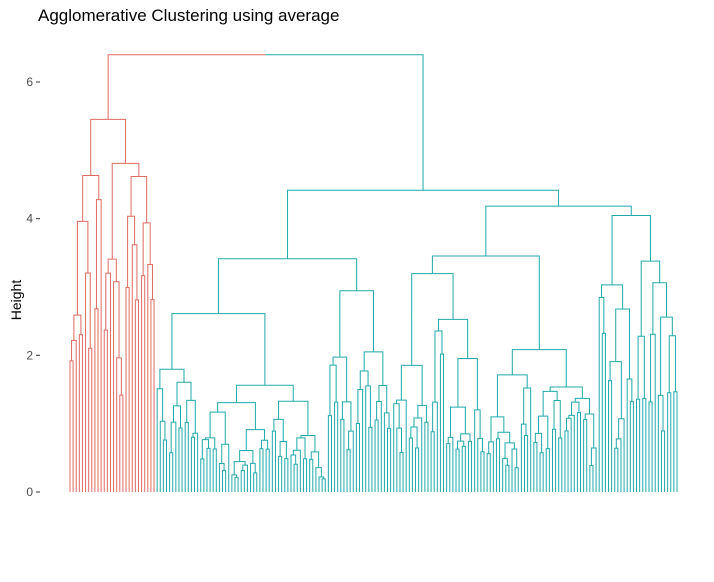 The width and height of the screenshot is (714, 582). Describe the element at coordinates (344, 122) in the screenshot. I see `root-link-teal` at that location.